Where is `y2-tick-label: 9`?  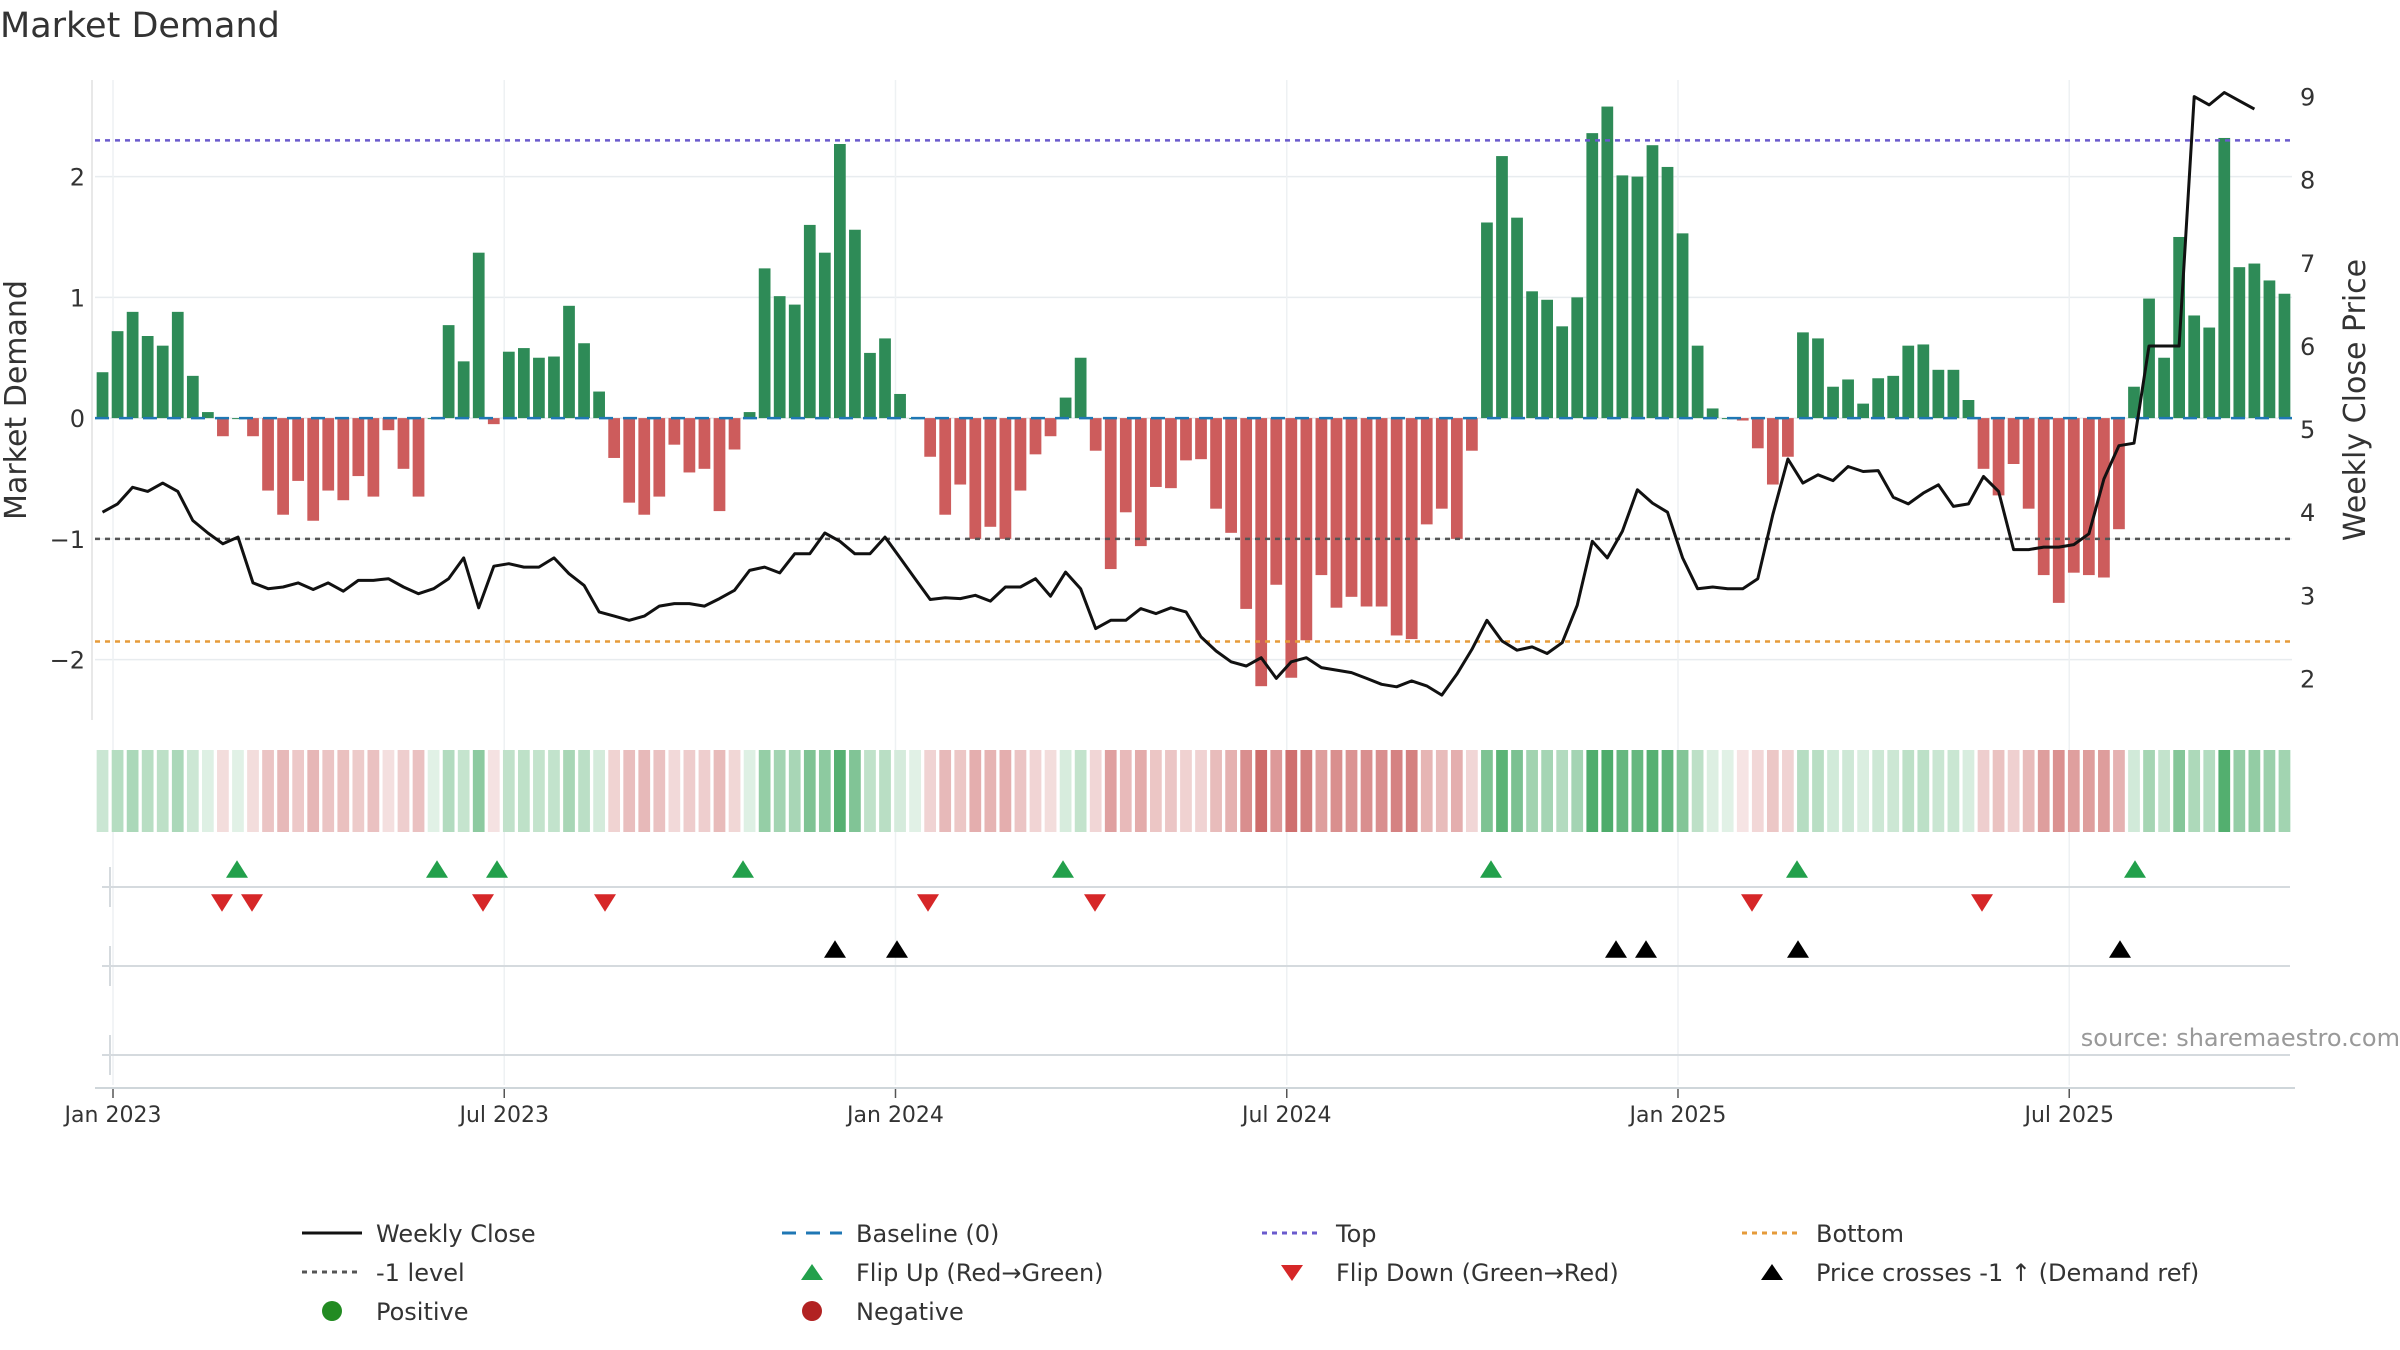 y2-tick-label: 9 is located at coordinates (2307, 98).